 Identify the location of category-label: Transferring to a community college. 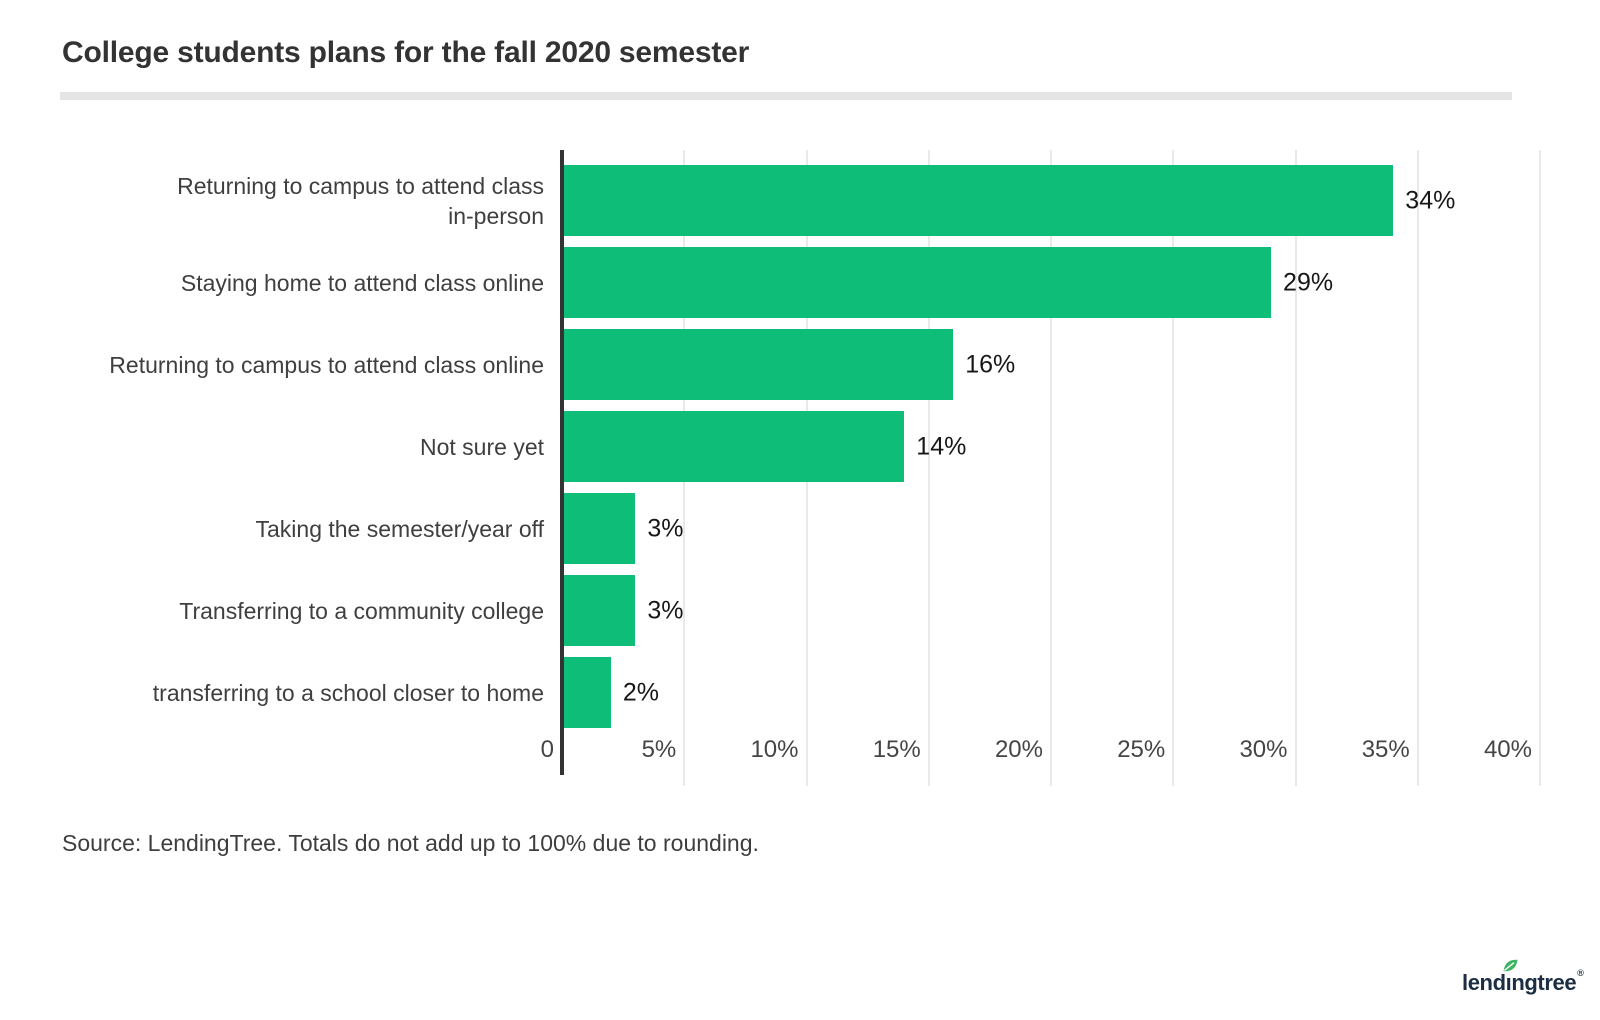
(361, 610).